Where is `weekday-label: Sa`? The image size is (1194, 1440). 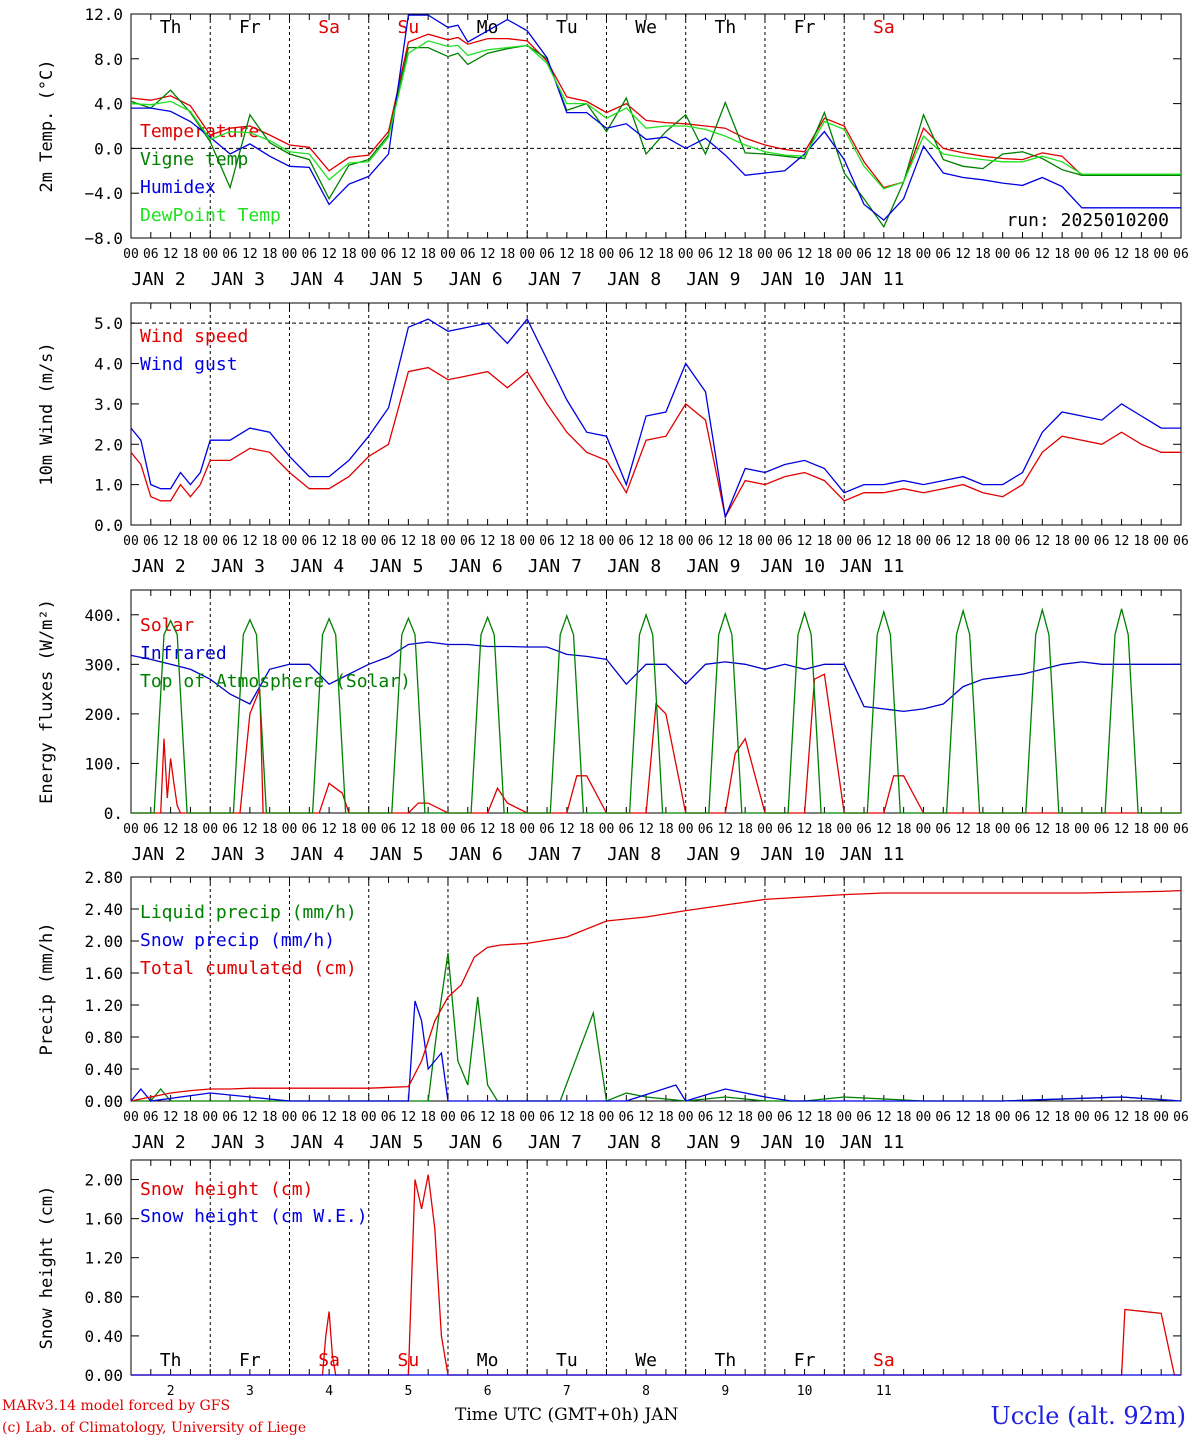 weekday-label: Sa is located at coordinates (884, 27).